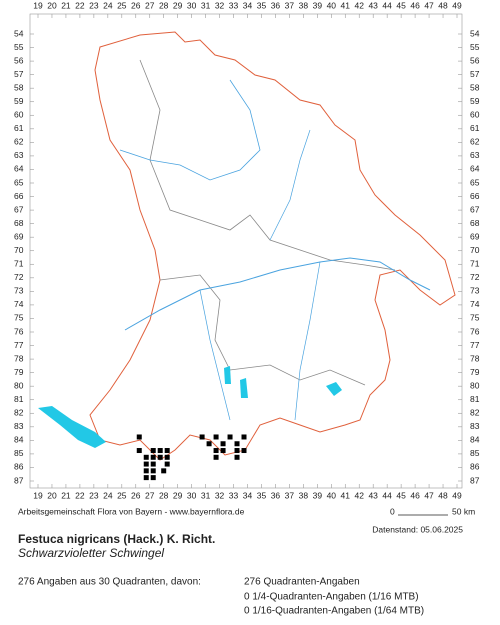  What do you see at coordinates (19, 33) in the screenshot?
I see `row-label: 54` at bounding box center [19, 33].